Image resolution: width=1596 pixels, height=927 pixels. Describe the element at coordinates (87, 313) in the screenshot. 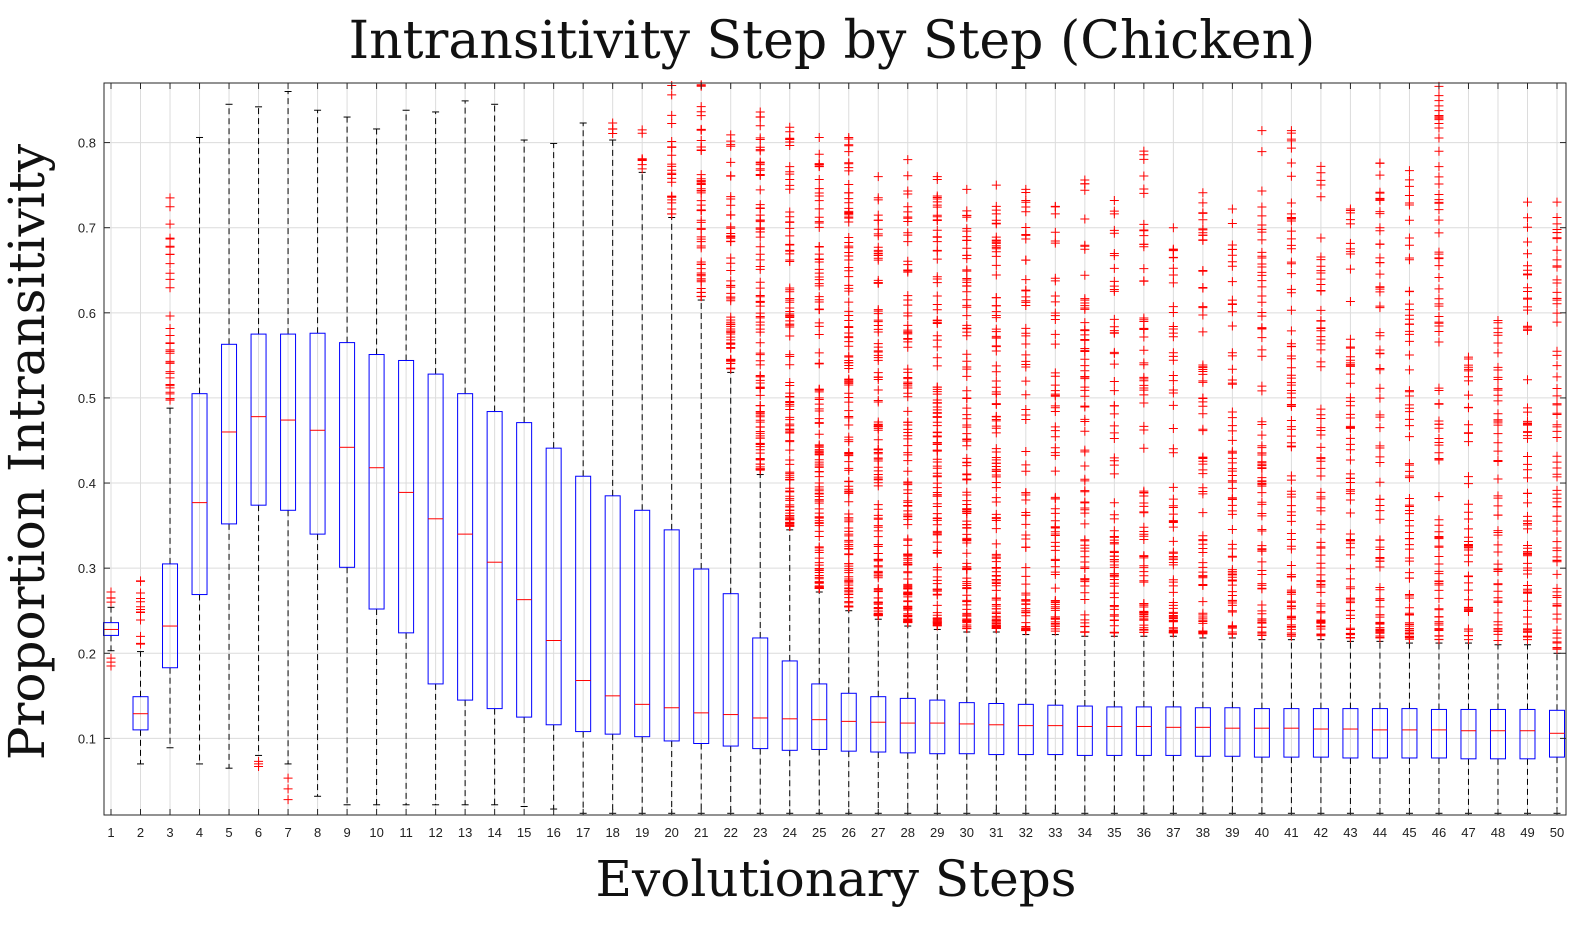

I see `y-tick-label: 0.6` at that location.